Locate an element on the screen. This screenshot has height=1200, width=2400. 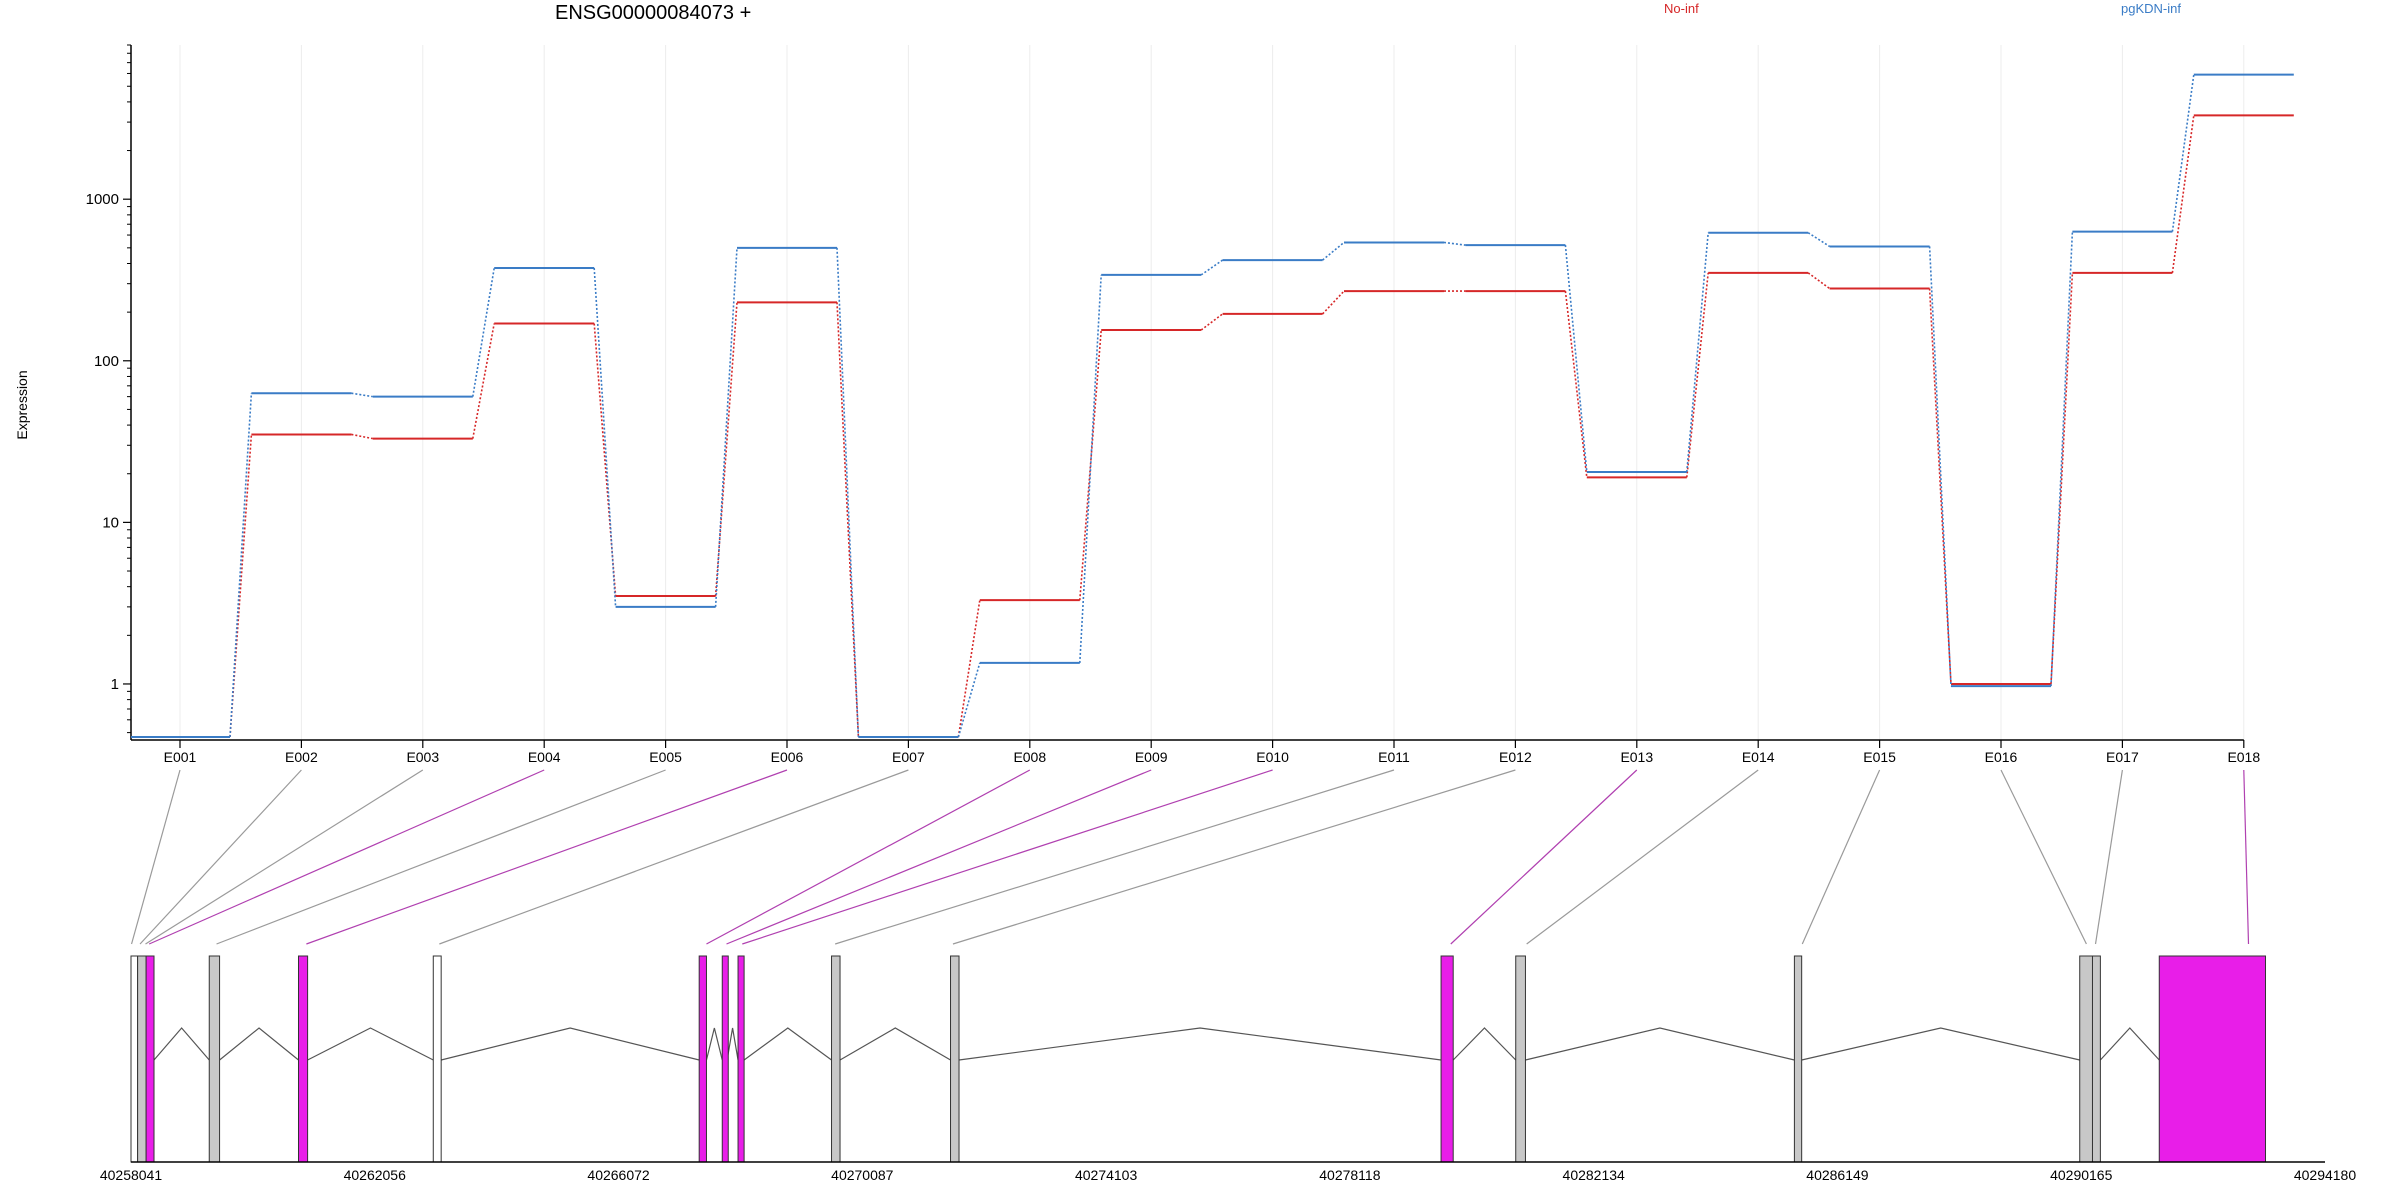
x-tick-label-e018: E018 is located at coordinates (2243, 757).